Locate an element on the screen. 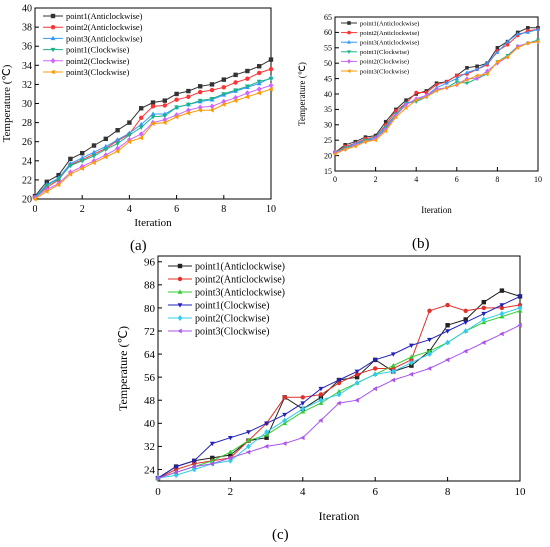  y-tick-label: 45 is located at coordinates (328, 78).